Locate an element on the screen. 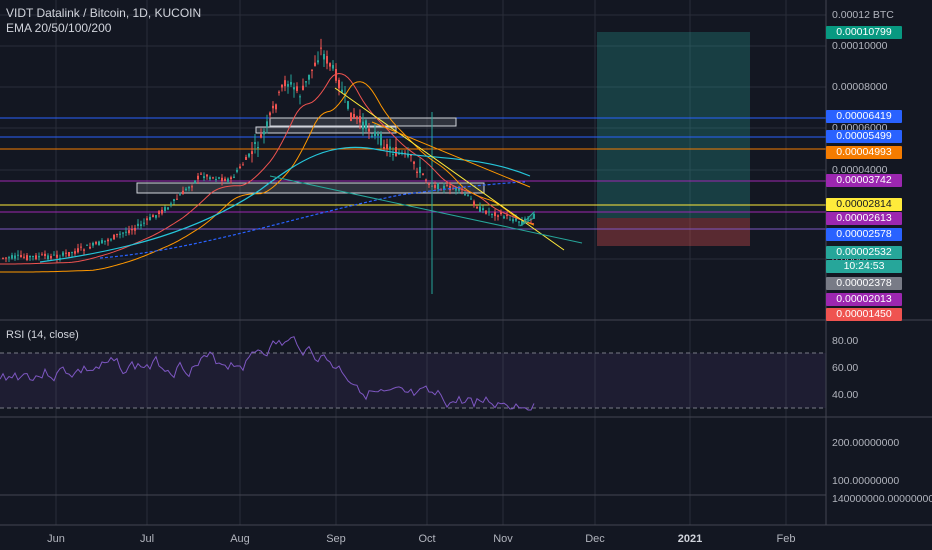 The image size is (932, 550). price-label-line: 0.00006419 is located at coordinates (864, 116).